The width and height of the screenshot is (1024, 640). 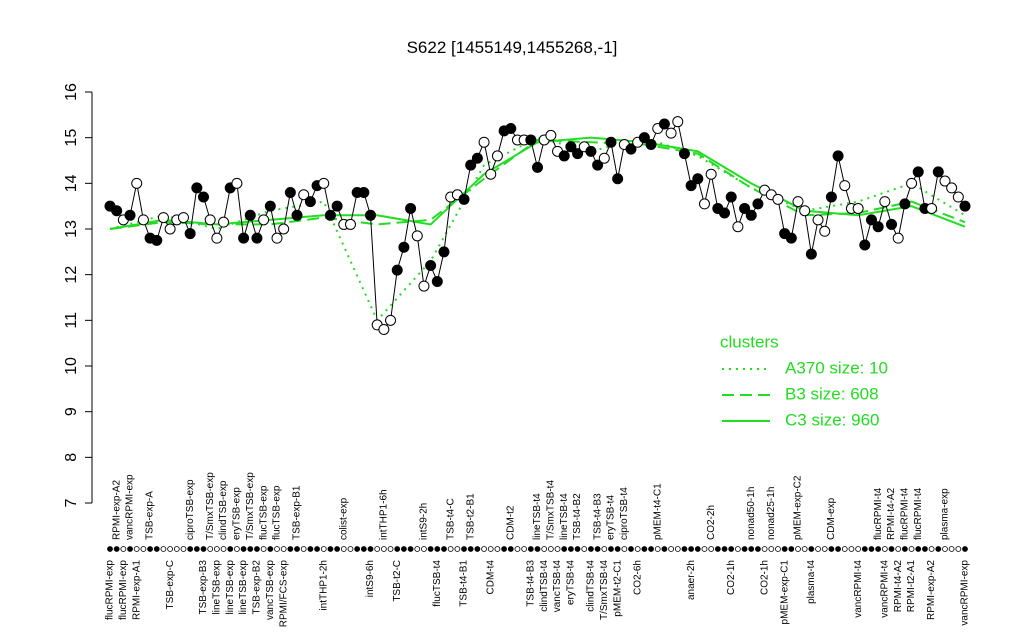 What do you see at coordinates (297, 512) in the screenshot?
I see `x-category-label: TSB-exp-B1` at bounding box center [297, 512].